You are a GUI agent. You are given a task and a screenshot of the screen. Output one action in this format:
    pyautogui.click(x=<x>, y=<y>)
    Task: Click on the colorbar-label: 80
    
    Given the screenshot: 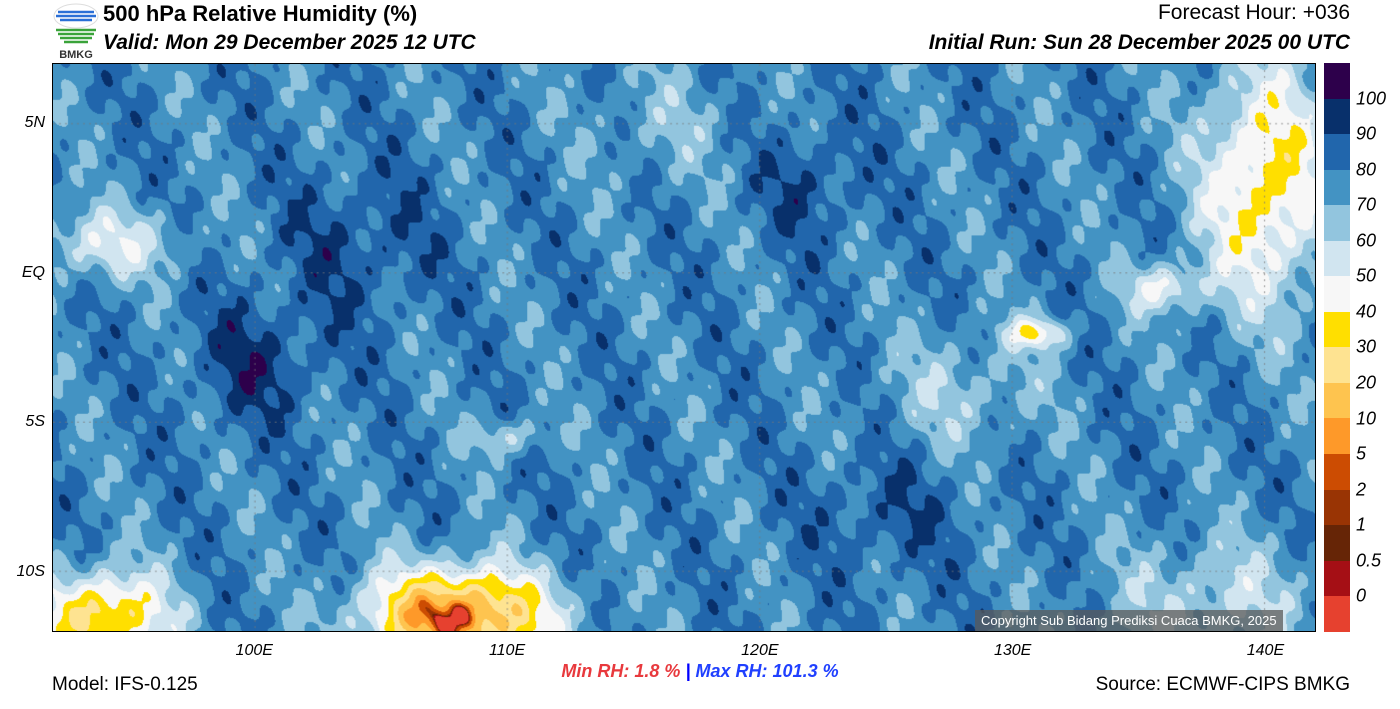 What is the action you would take?
    pyautogui.click(x=1366, y=169)
    